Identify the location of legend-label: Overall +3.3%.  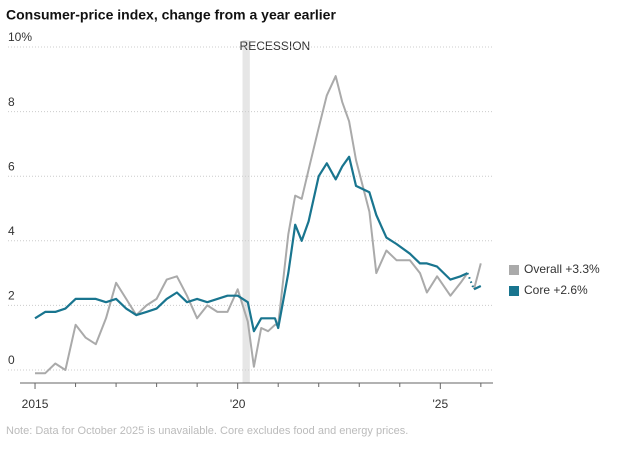
(562, 269).